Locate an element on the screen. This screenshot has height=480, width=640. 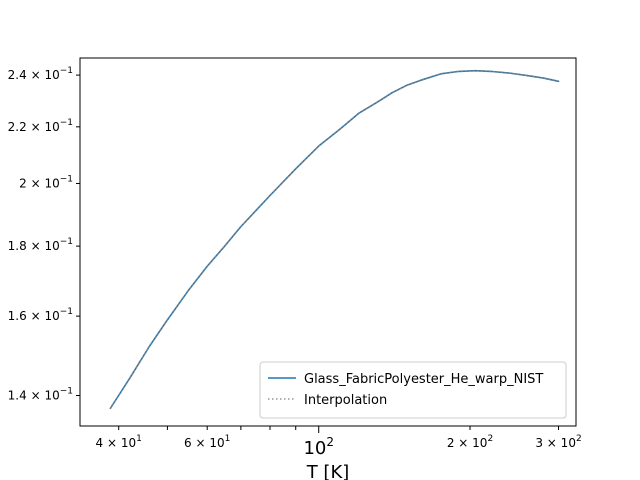
x-ticks: 4 × 101 6 × 101 102 2 × 102 3 × 102 is located at coordinates (339, 442).